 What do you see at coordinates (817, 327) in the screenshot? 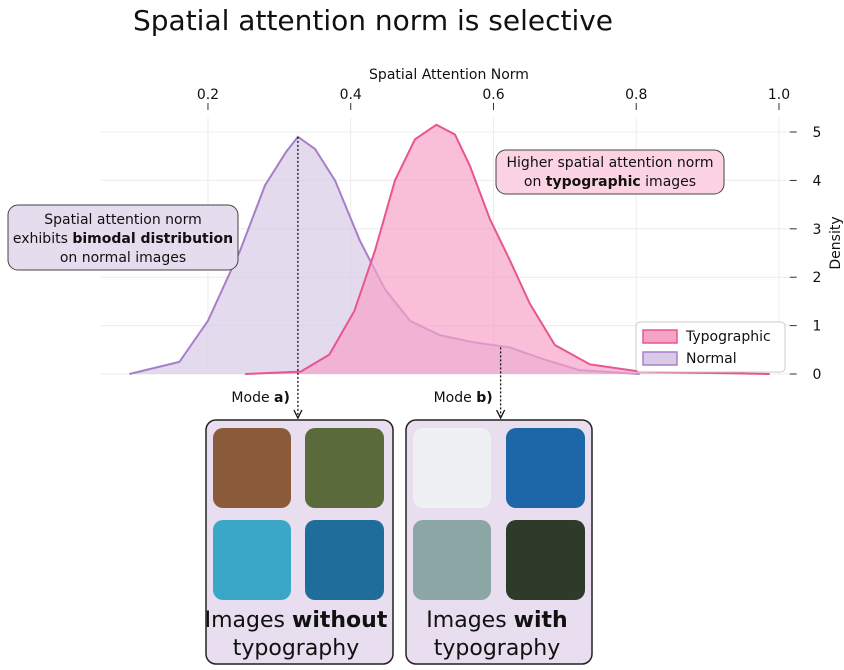
I see `y-tick-label: 1` at bounding box center [817, 327].